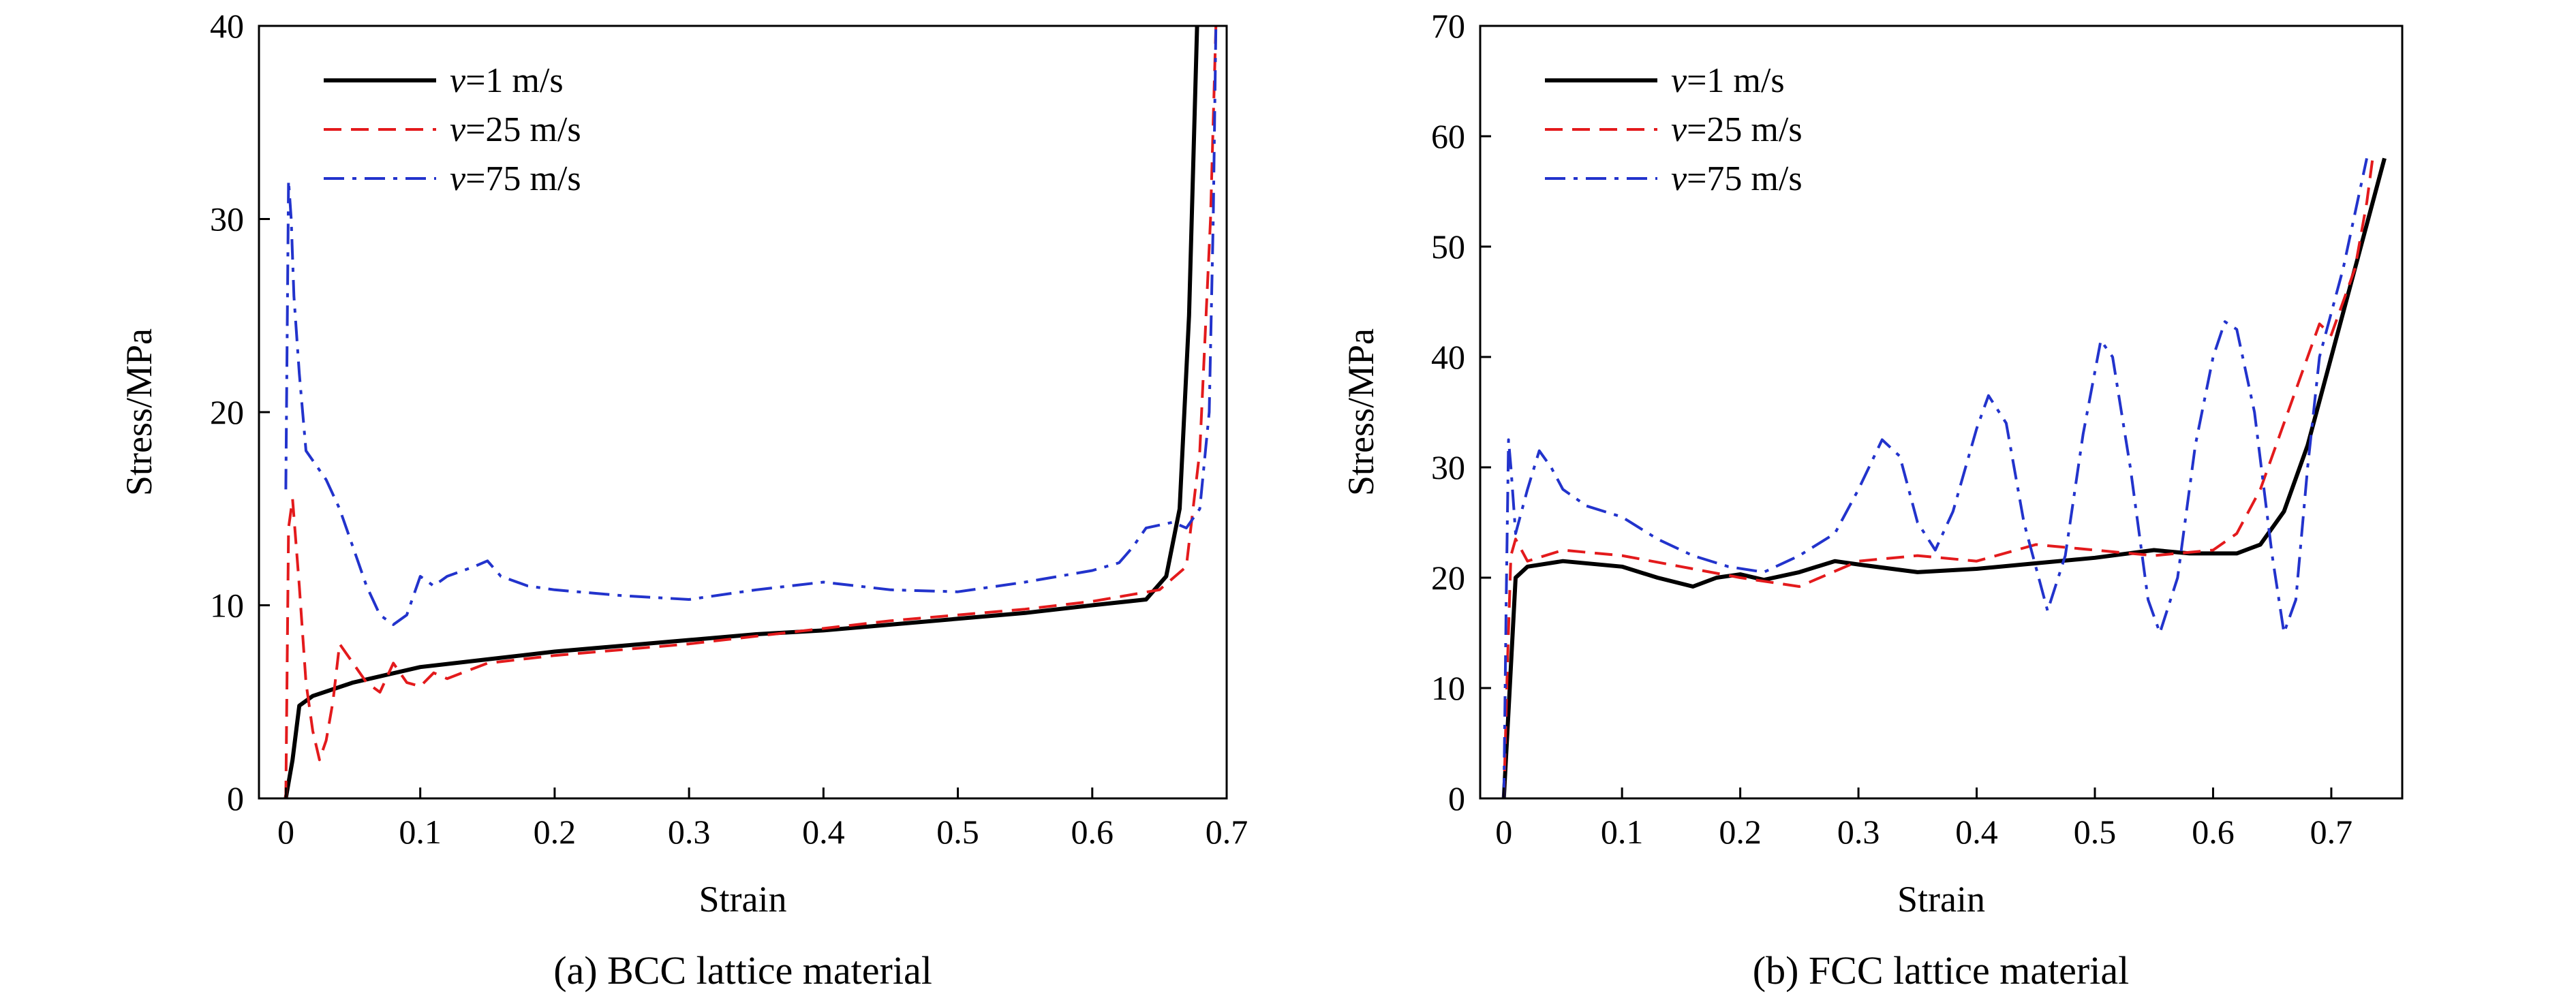 The width and height of the screenshot is (2576, 998). Describe the element at coordinates (1448, 26) in the screenshot. I see `y-tick-label: 70` at that location.